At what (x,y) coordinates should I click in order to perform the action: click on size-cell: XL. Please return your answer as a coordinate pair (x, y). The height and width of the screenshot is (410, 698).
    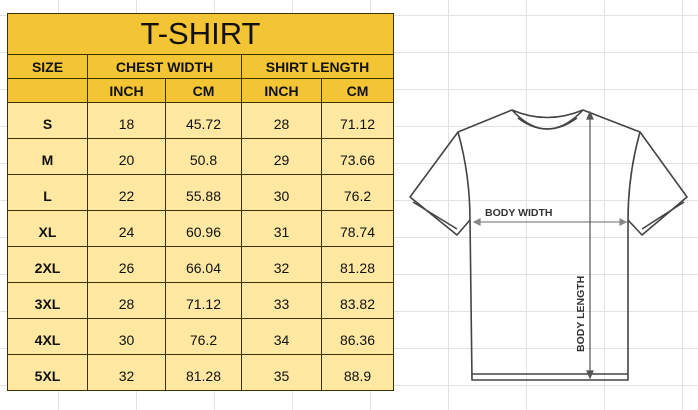
    Looking at the image, I should click on (47, 228).